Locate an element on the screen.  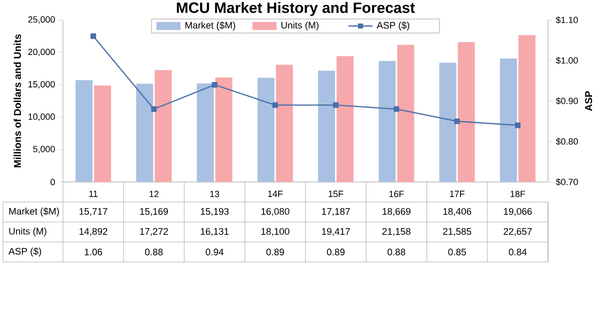
x-tick-label: 11 is located at coordinates (93, 193).